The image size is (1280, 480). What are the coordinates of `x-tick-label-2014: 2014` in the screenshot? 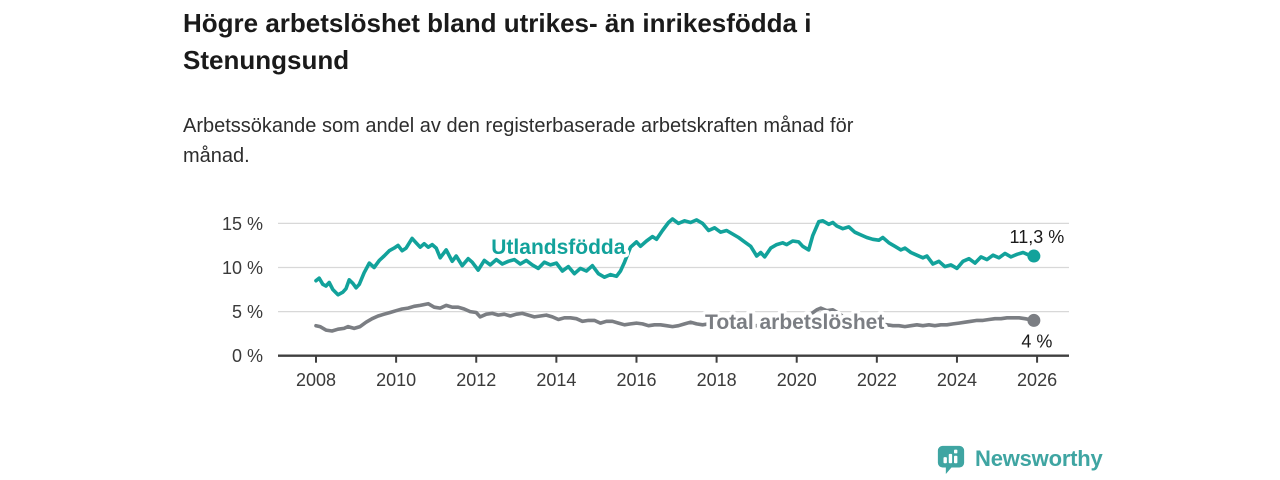 It's located at (556, 380).